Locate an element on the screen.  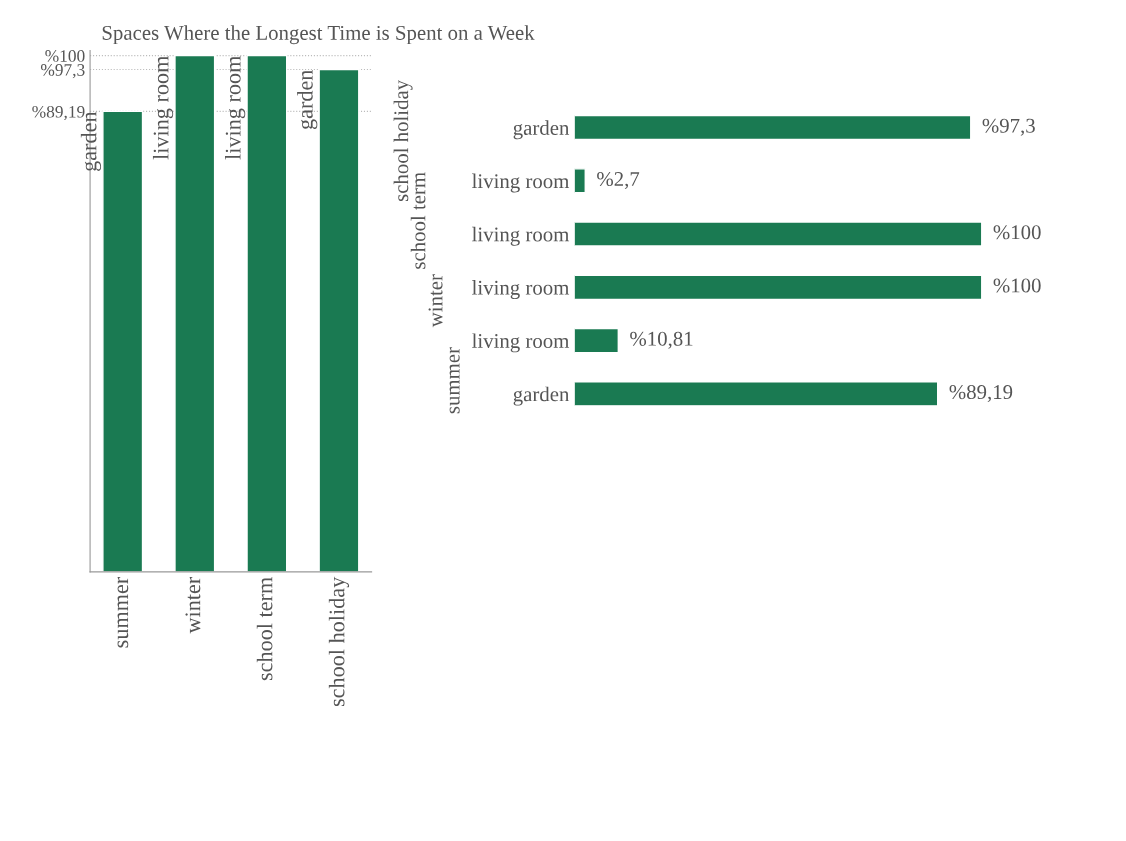
x-tick-label: school holiday is located at coordinates (339, 641).